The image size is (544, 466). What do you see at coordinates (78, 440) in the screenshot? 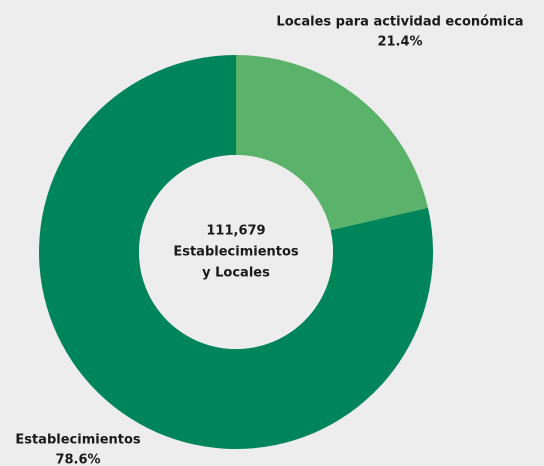
I see `category-label: Establecimientos` at bounding box center [78, 440].